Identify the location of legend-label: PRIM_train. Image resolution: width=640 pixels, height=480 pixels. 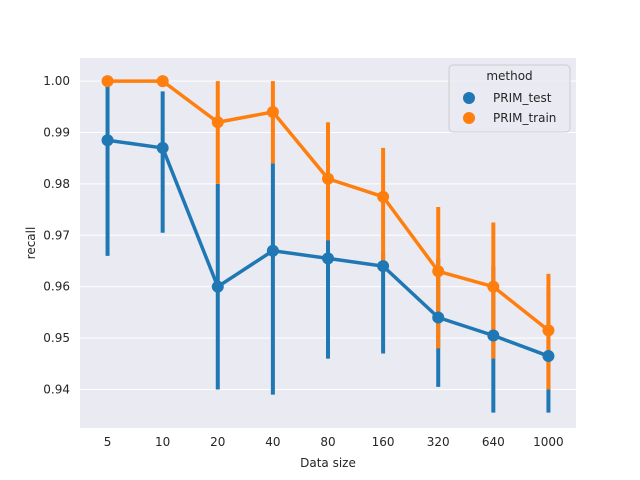
(524, 118).